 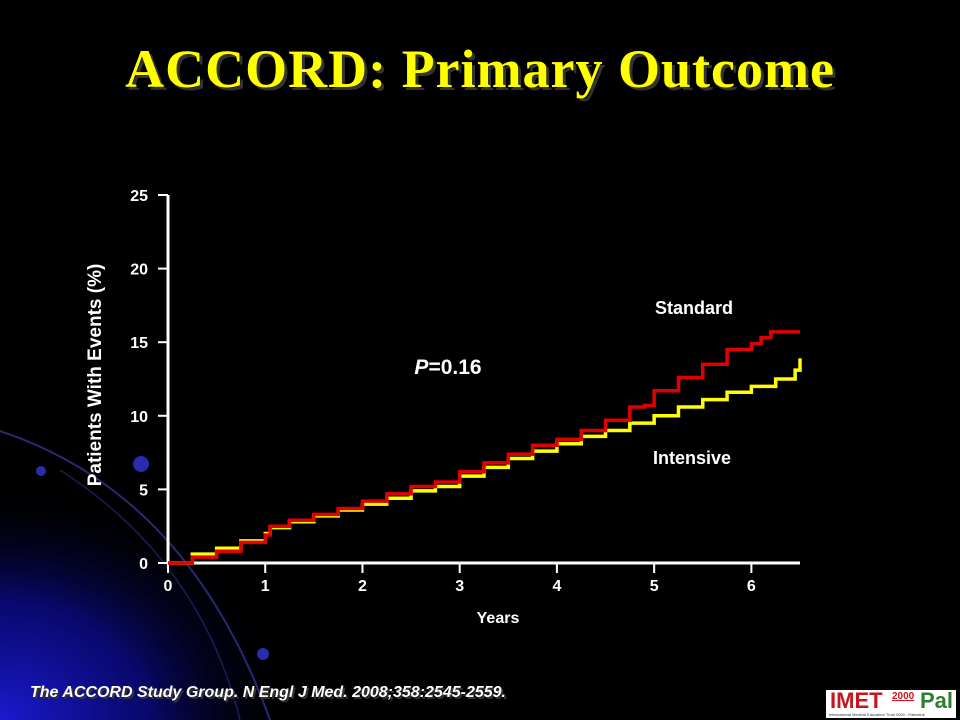 I want to click on x-tick-label: 3, so click(x=459, y=586).